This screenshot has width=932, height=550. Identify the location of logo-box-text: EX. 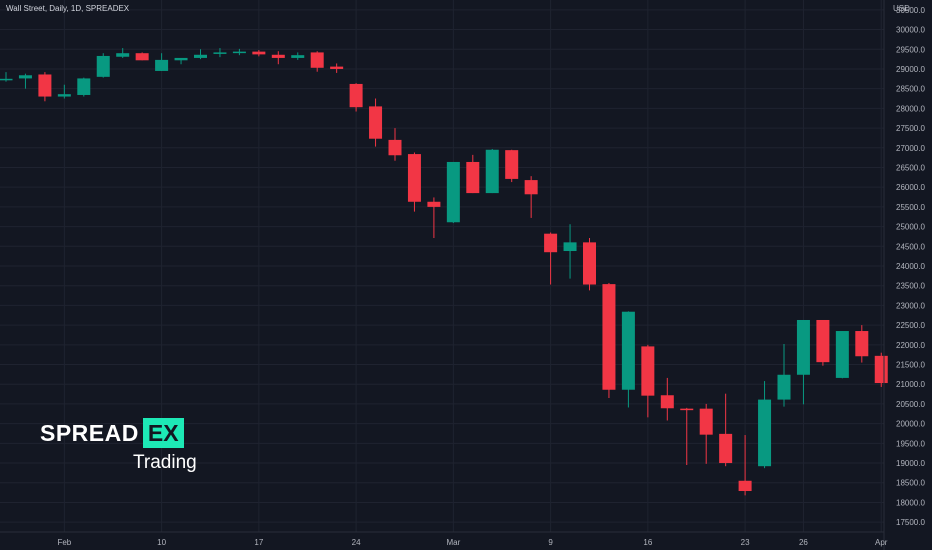
(163, 433).